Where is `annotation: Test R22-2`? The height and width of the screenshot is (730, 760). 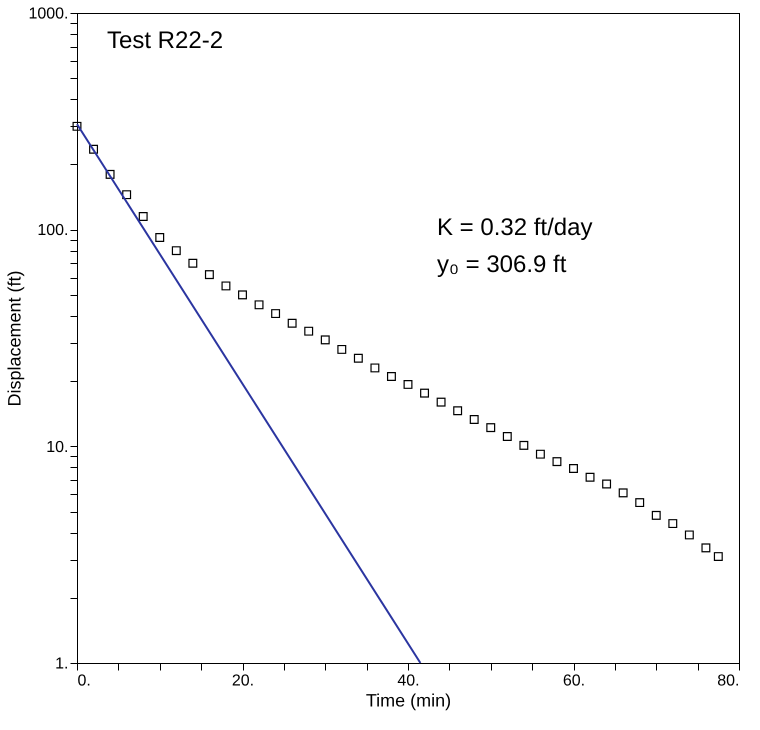 annotation: Test R22-2 is located at coordinates (165, 40).